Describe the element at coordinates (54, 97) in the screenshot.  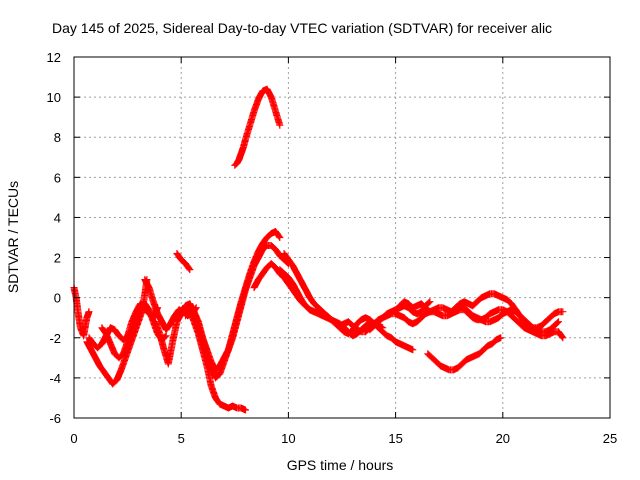
I see `y-tick-label: 10` at that location.